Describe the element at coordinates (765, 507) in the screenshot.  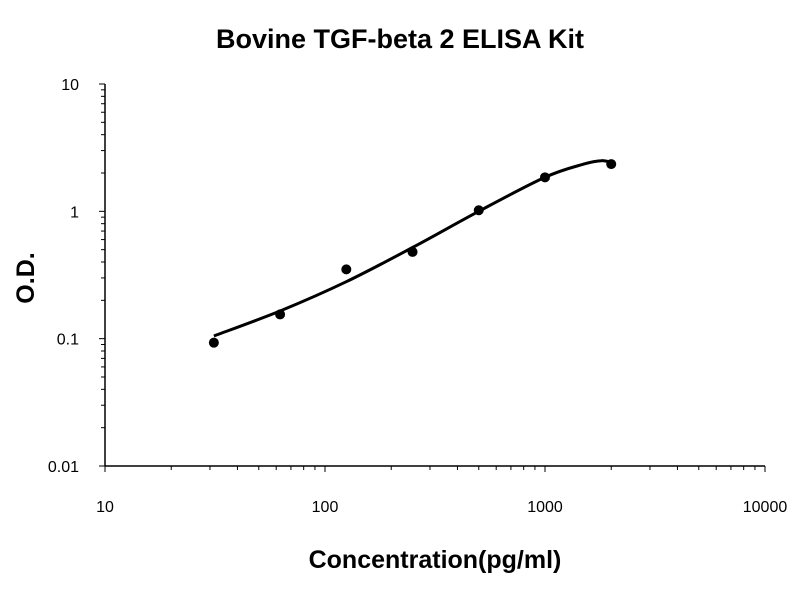
I see `x-tick-label: 10000` at that location.